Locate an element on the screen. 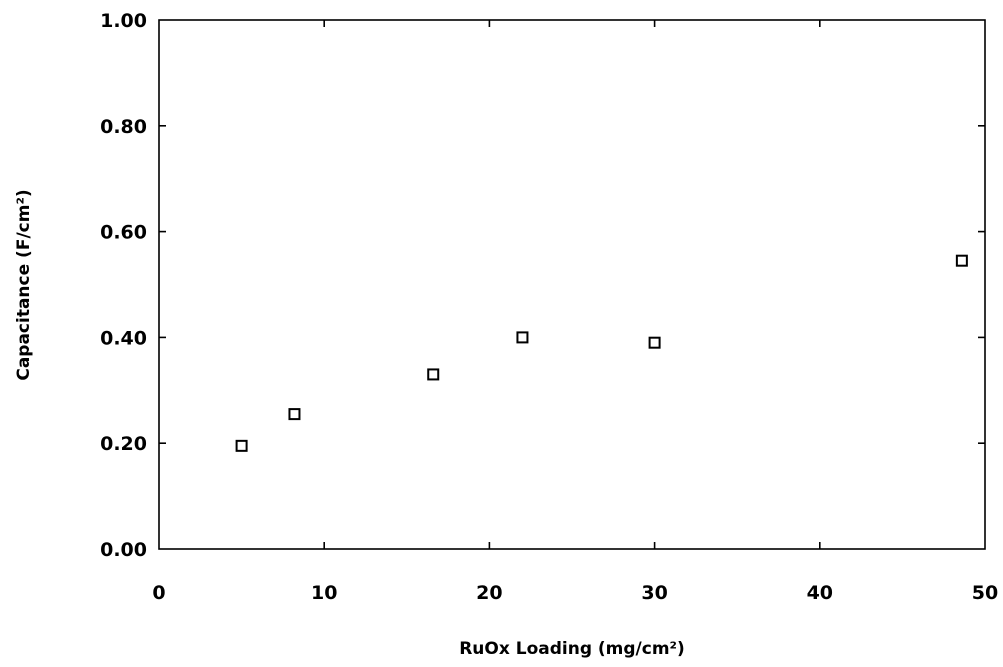 The height and width of the screenshot is (667, 1003). x-tick-labels: 0 10 20 30 40 50 is located at coordinates (575, 593).